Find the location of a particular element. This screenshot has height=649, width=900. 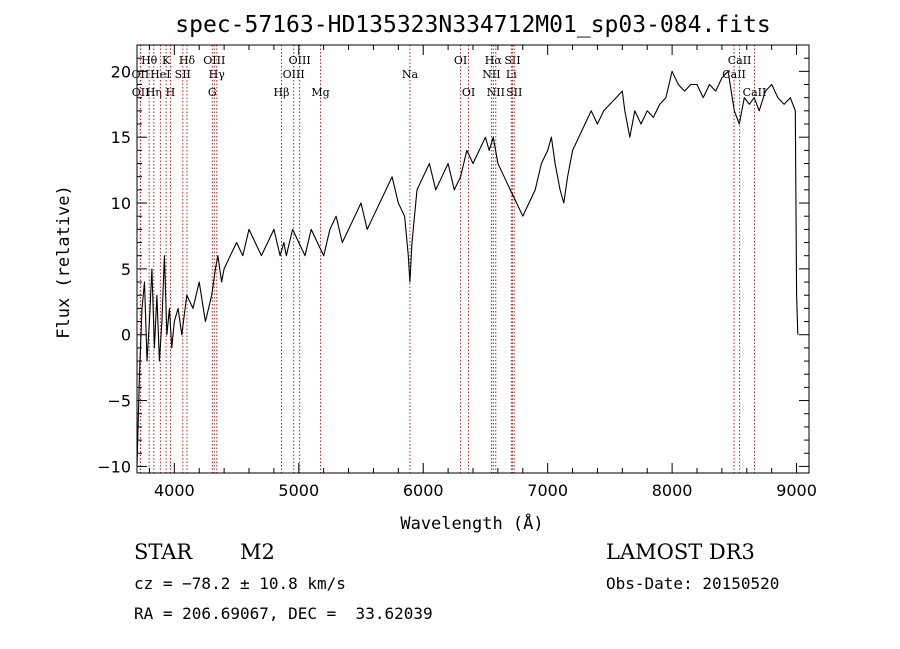

coordinates: RA = 206.69067, DEC = 33.62039 is located at coordinates (283, 613).